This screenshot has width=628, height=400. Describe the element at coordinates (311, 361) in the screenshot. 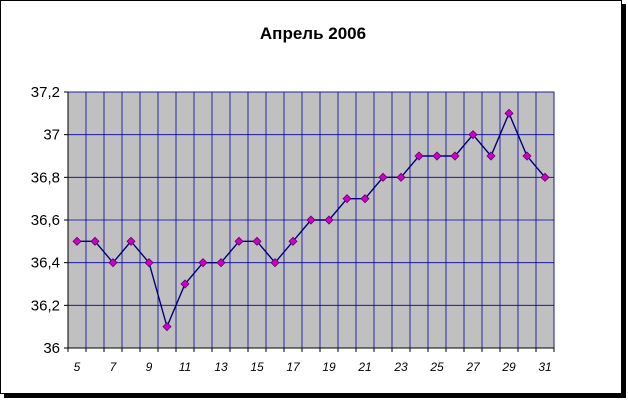

I see `x-axis-ticks: 5 7 9 11 13 15 17 19 21 23 25 27 29 31` at that location.